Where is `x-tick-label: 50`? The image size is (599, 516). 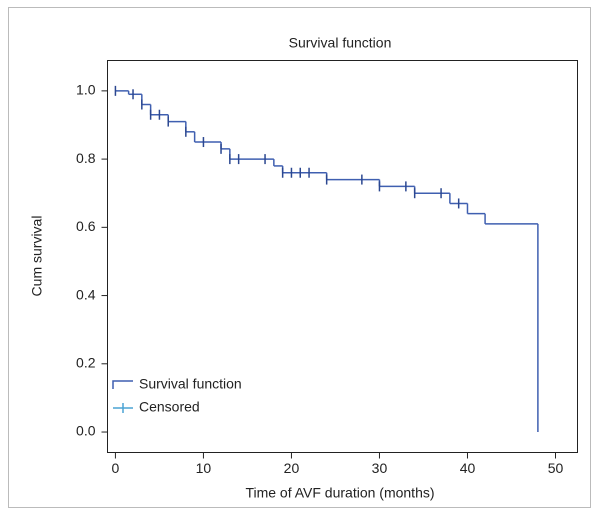 x-tick-label: 50 is located at coordinates (556, 468).